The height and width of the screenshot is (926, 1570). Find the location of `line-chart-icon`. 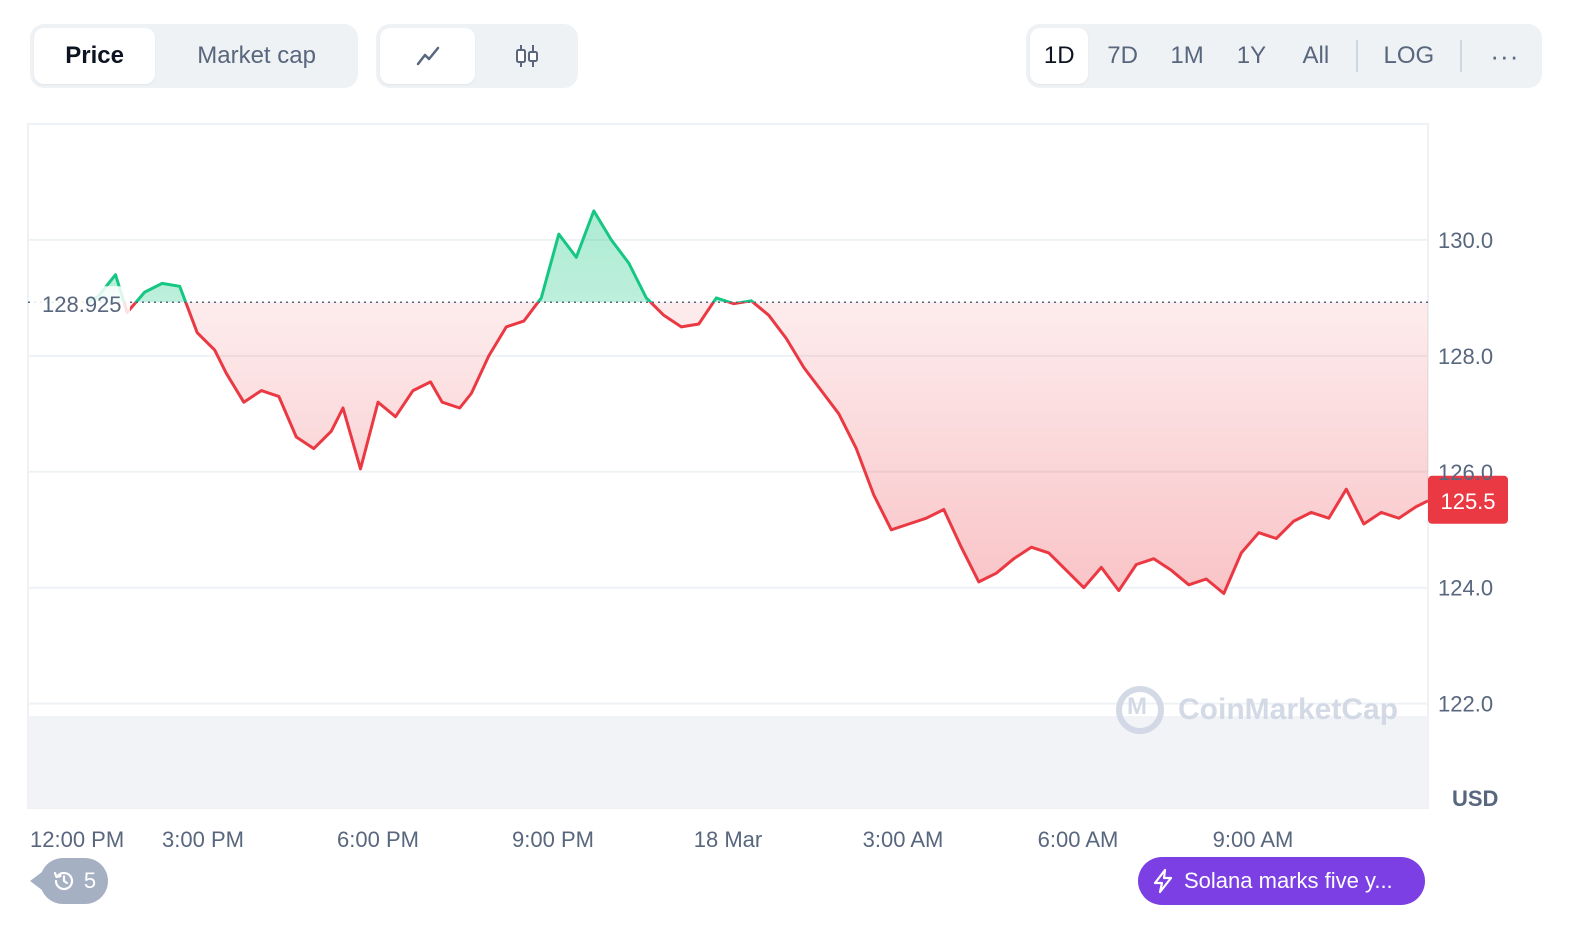

line-chart-icon is located at coordinates (427, 56).